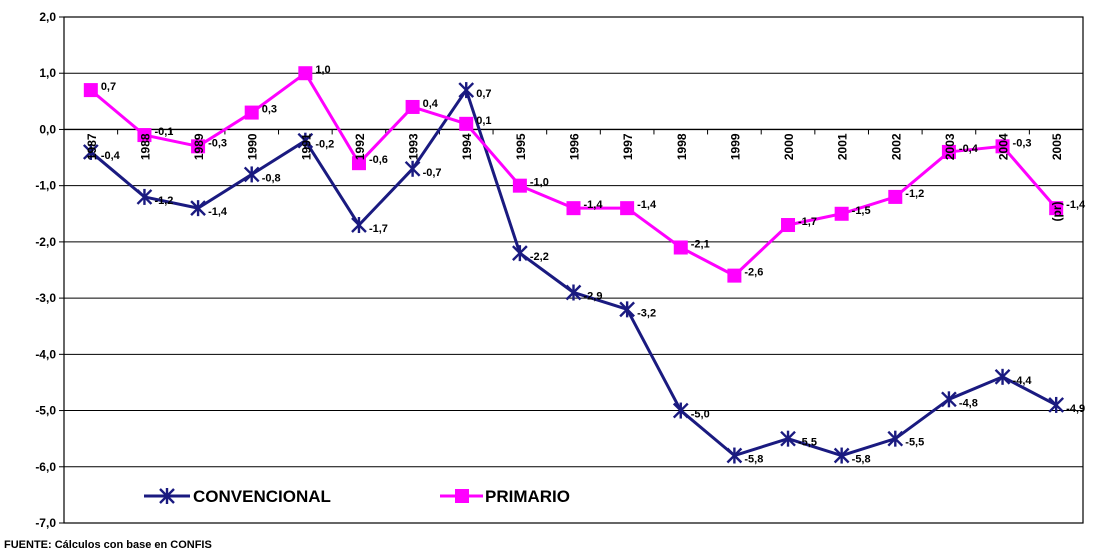 The height and width of the screenshot is (558, 1109). I want to click on data-label: -0,6, so click(378, 160).